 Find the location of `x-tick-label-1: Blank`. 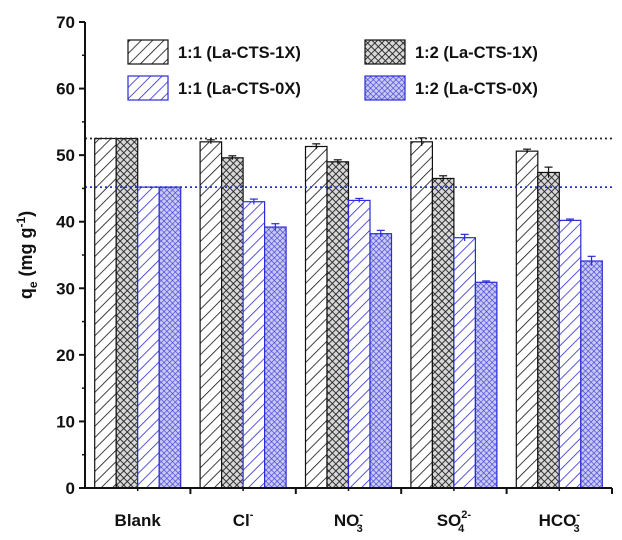

x-tick-label-1: Blank is located at coordinates (138, 520).